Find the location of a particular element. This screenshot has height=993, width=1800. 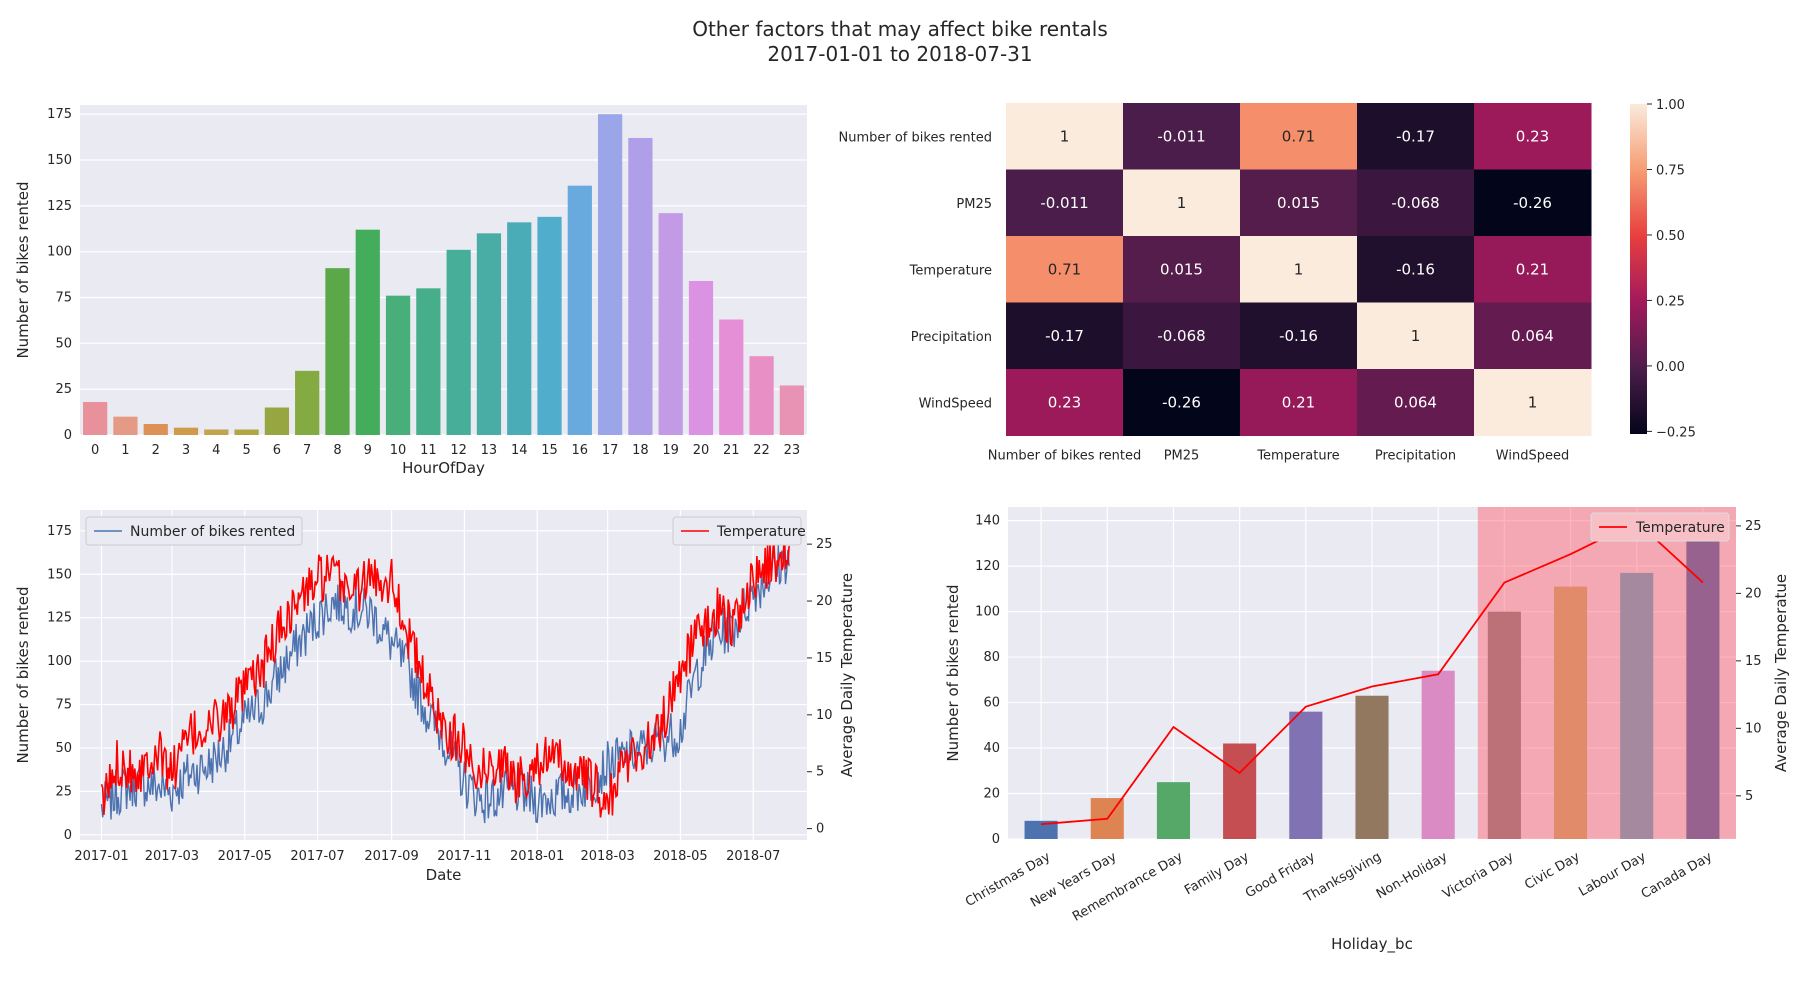

y-tick-label: 150 is located at coordinates (59, 160).